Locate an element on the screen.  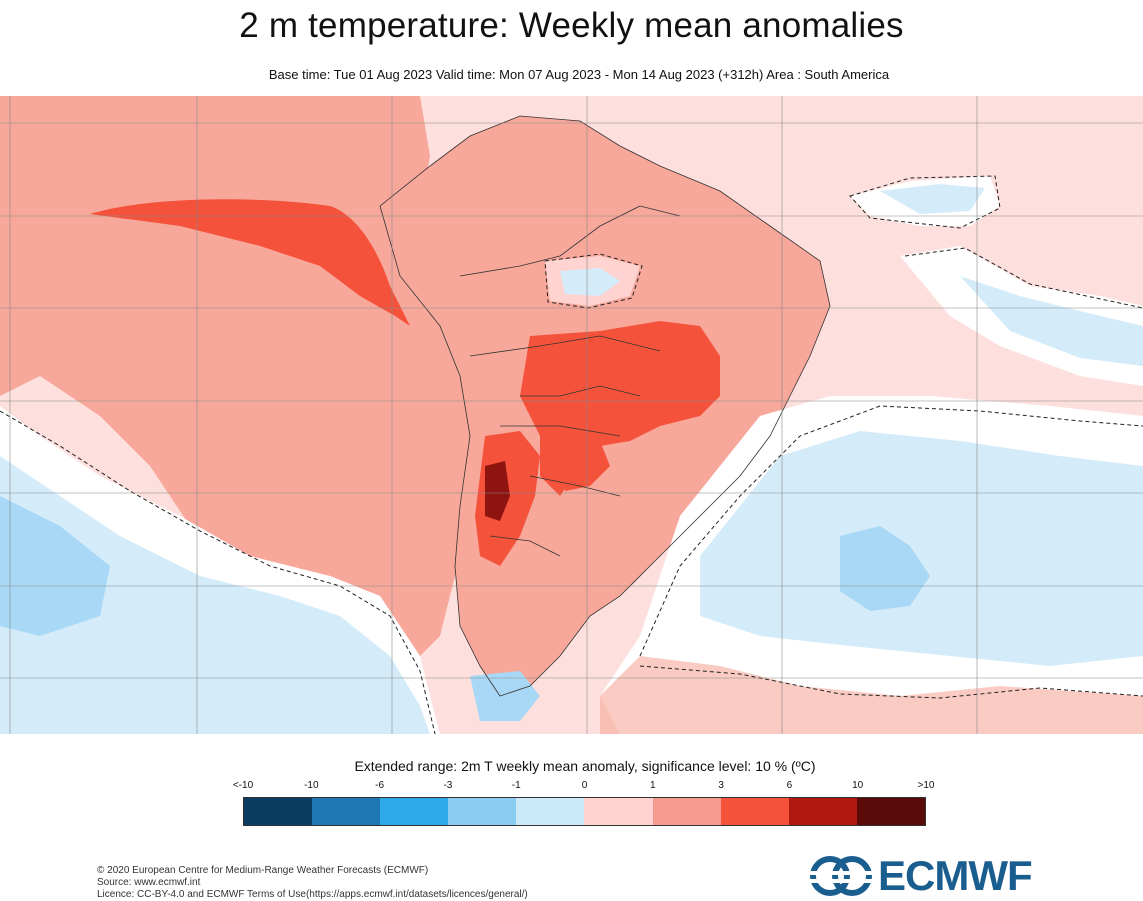
legend-tick-label: 1 is located at coordinates (653, 785).